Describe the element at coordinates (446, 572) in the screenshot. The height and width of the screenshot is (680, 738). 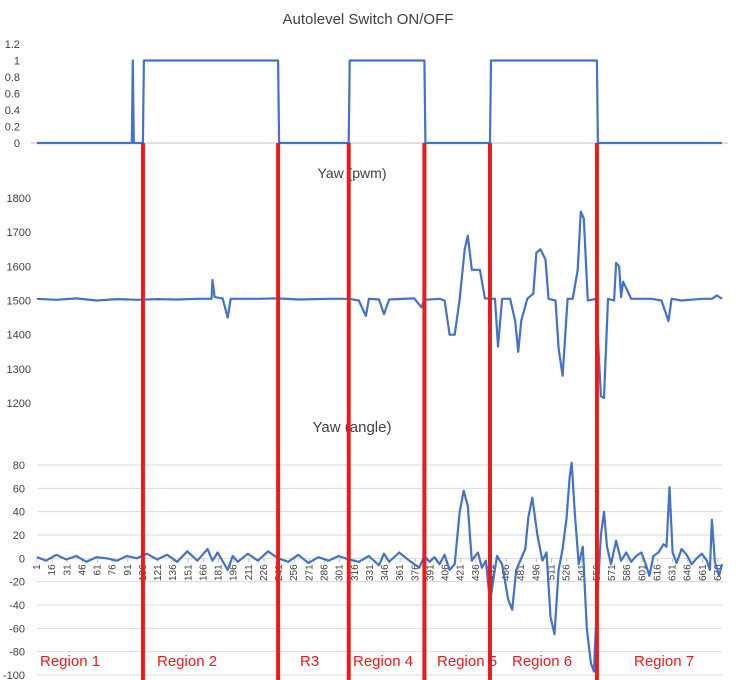
I see `x-tick-label: 406` at that location.